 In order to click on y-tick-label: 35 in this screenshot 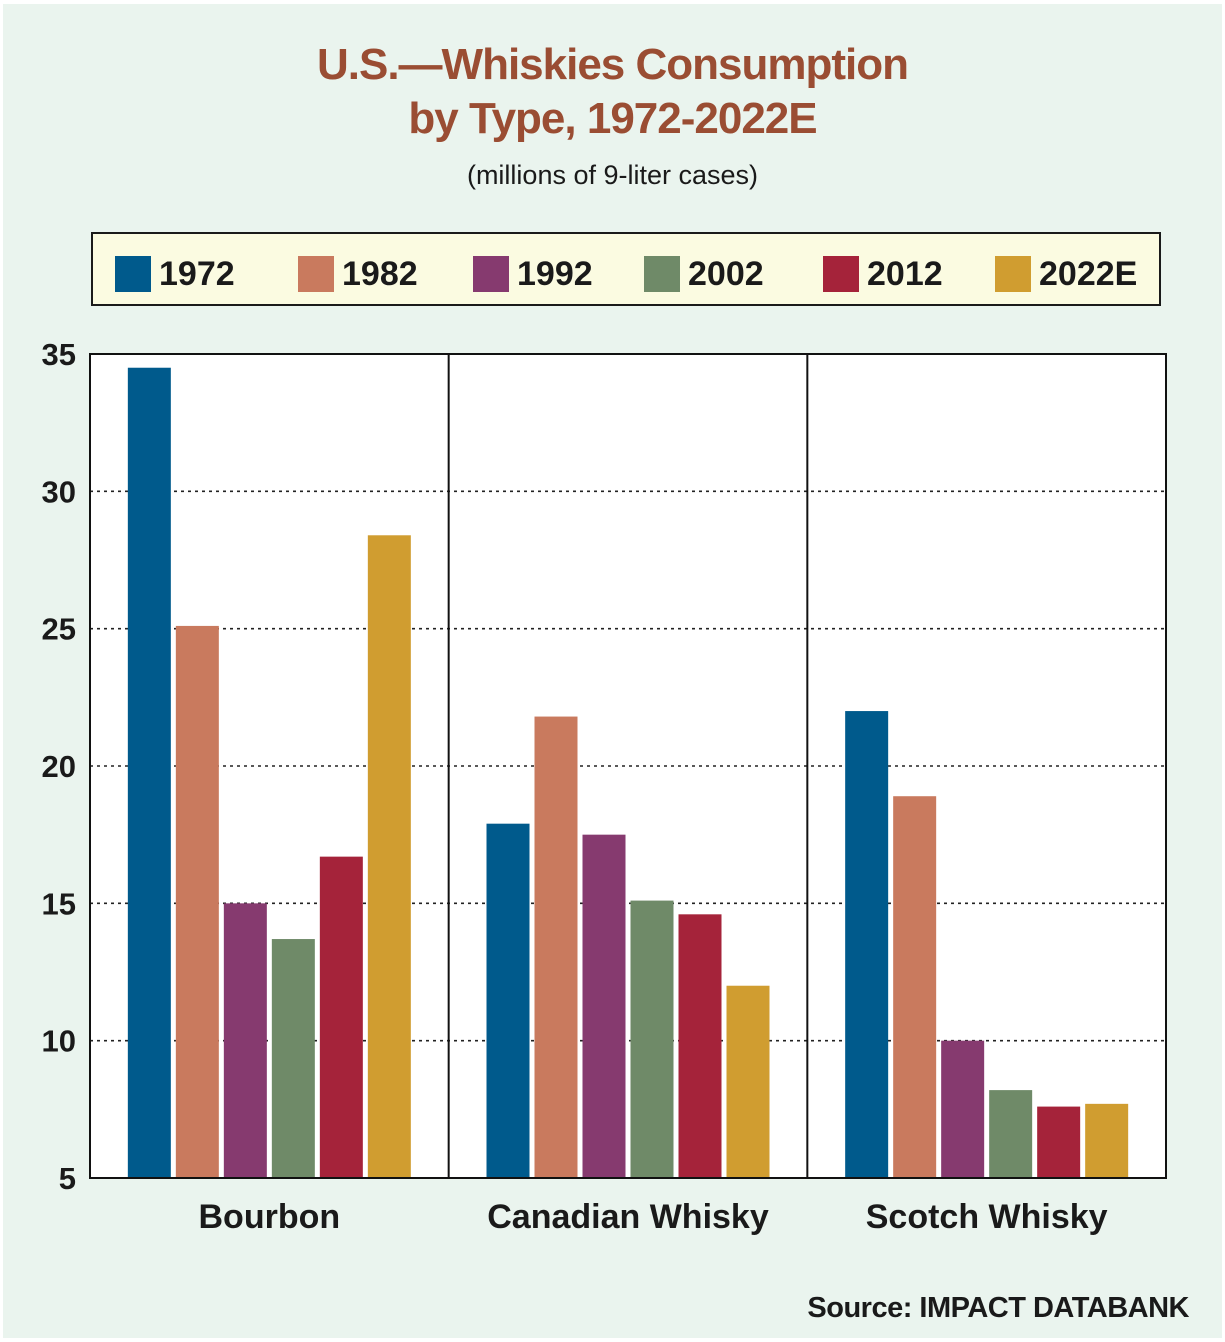, I will do `click(59, 354)`.